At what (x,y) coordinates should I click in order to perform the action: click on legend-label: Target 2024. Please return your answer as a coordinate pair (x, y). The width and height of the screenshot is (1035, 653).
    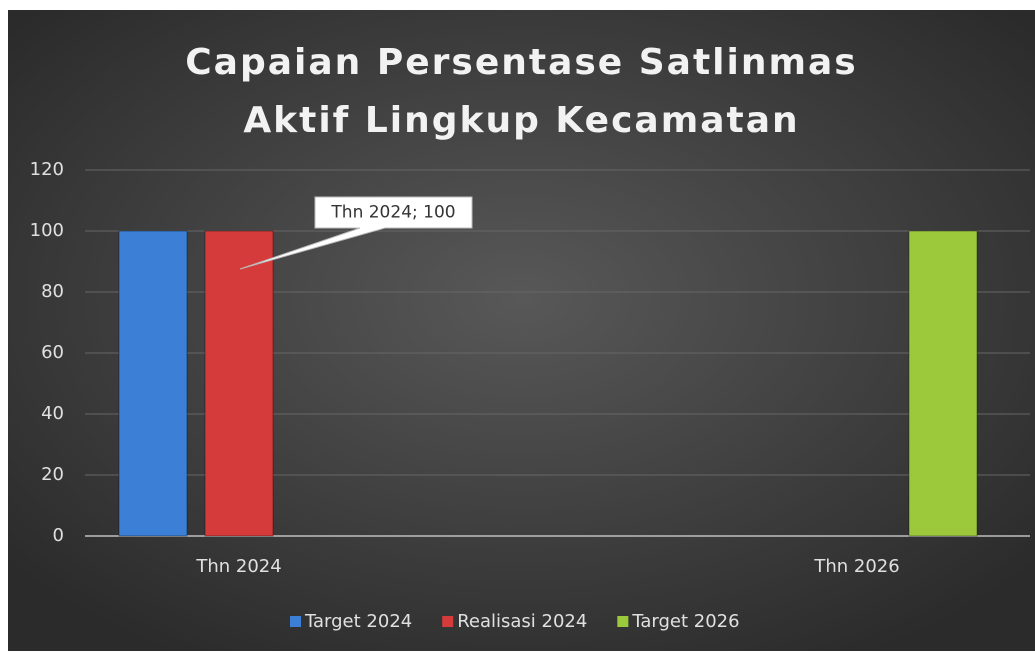
    Looking at the image, I should click on (358, 621).